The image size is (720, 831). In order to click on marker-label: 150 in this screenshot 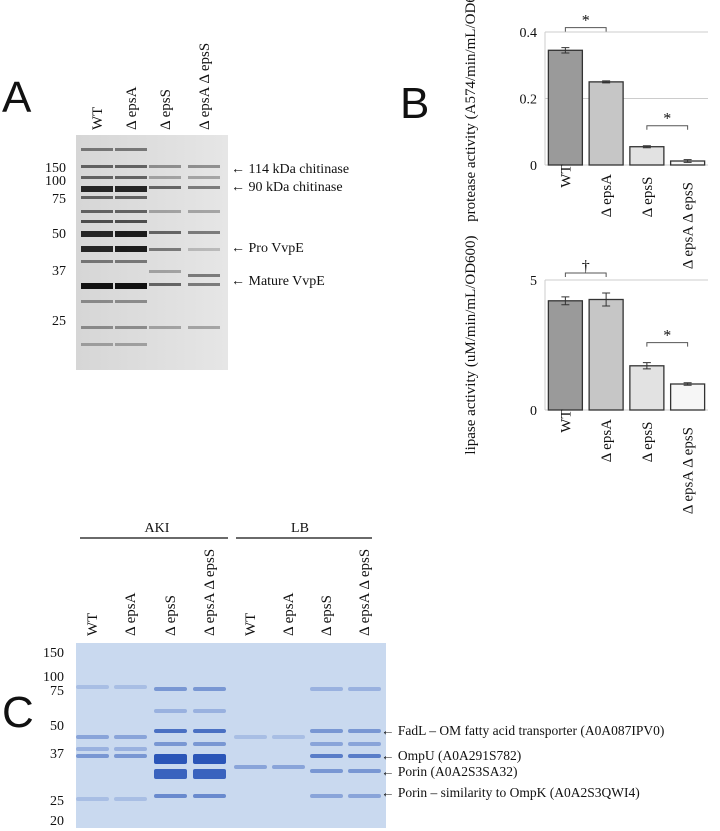, I will do `click(55, 168)`.